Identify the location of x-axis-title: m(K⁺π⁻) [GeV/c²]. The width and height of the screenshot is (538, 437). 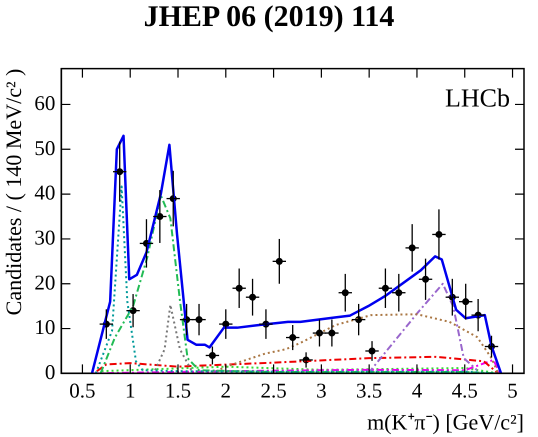
(445, 422).